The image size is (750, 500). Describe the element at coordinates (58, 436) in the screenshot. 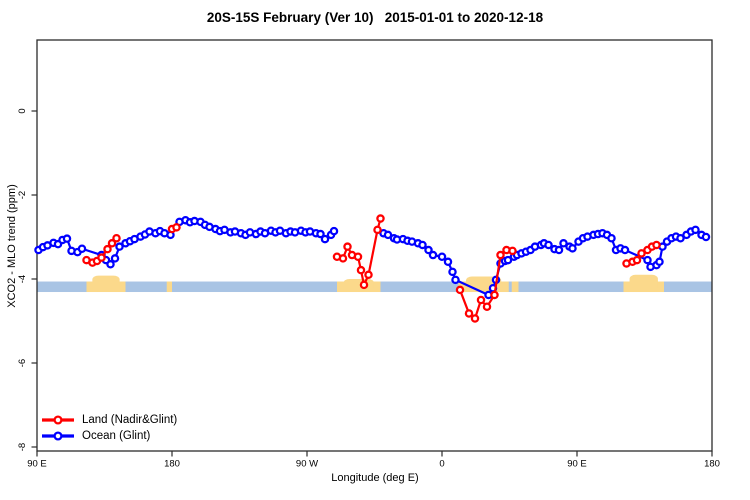

I see `ocean-series-swatch` at that location.